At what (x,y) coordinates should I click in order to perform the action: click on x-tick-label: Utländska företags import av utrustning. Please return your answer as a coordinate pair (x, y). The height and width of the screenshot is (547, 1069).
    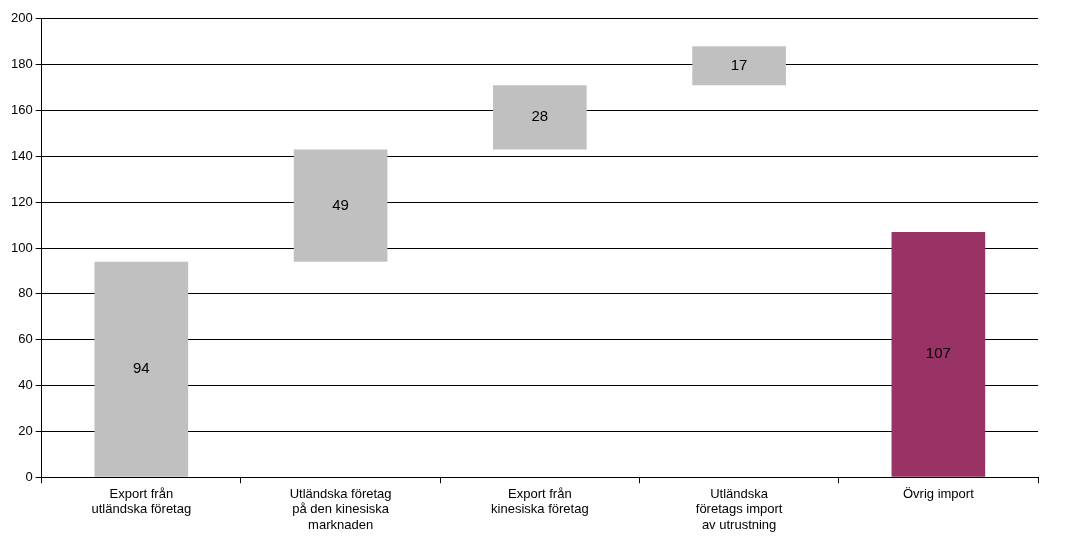
    Looking at the image, I should click on (739, 508).